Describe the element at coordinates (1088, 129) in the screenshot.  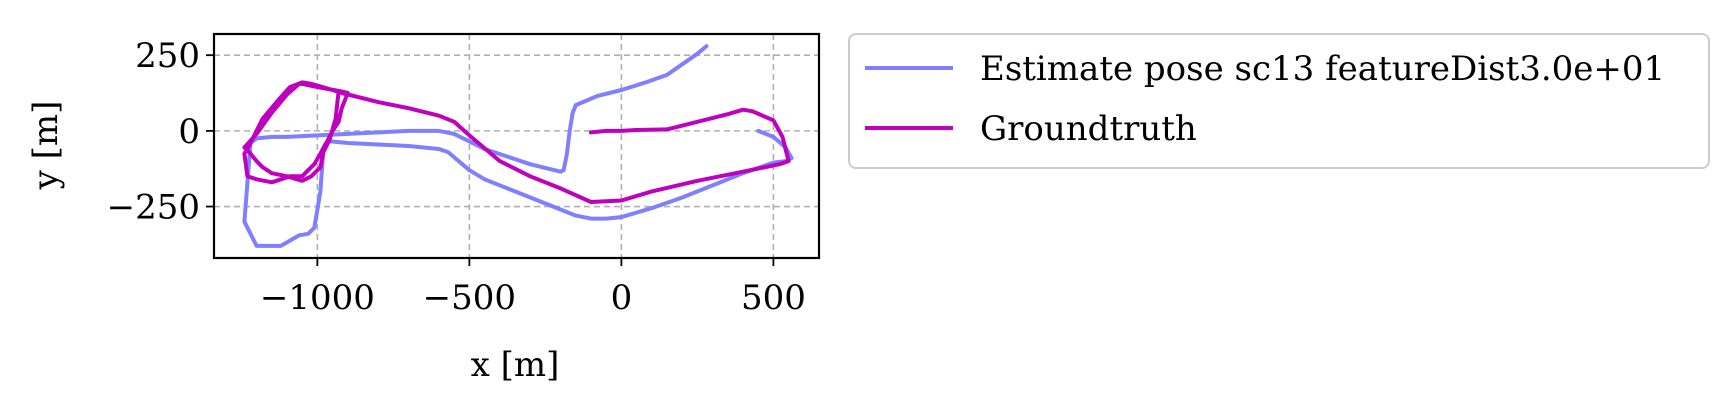
I see `legend-label: Groundtruth` at that location.